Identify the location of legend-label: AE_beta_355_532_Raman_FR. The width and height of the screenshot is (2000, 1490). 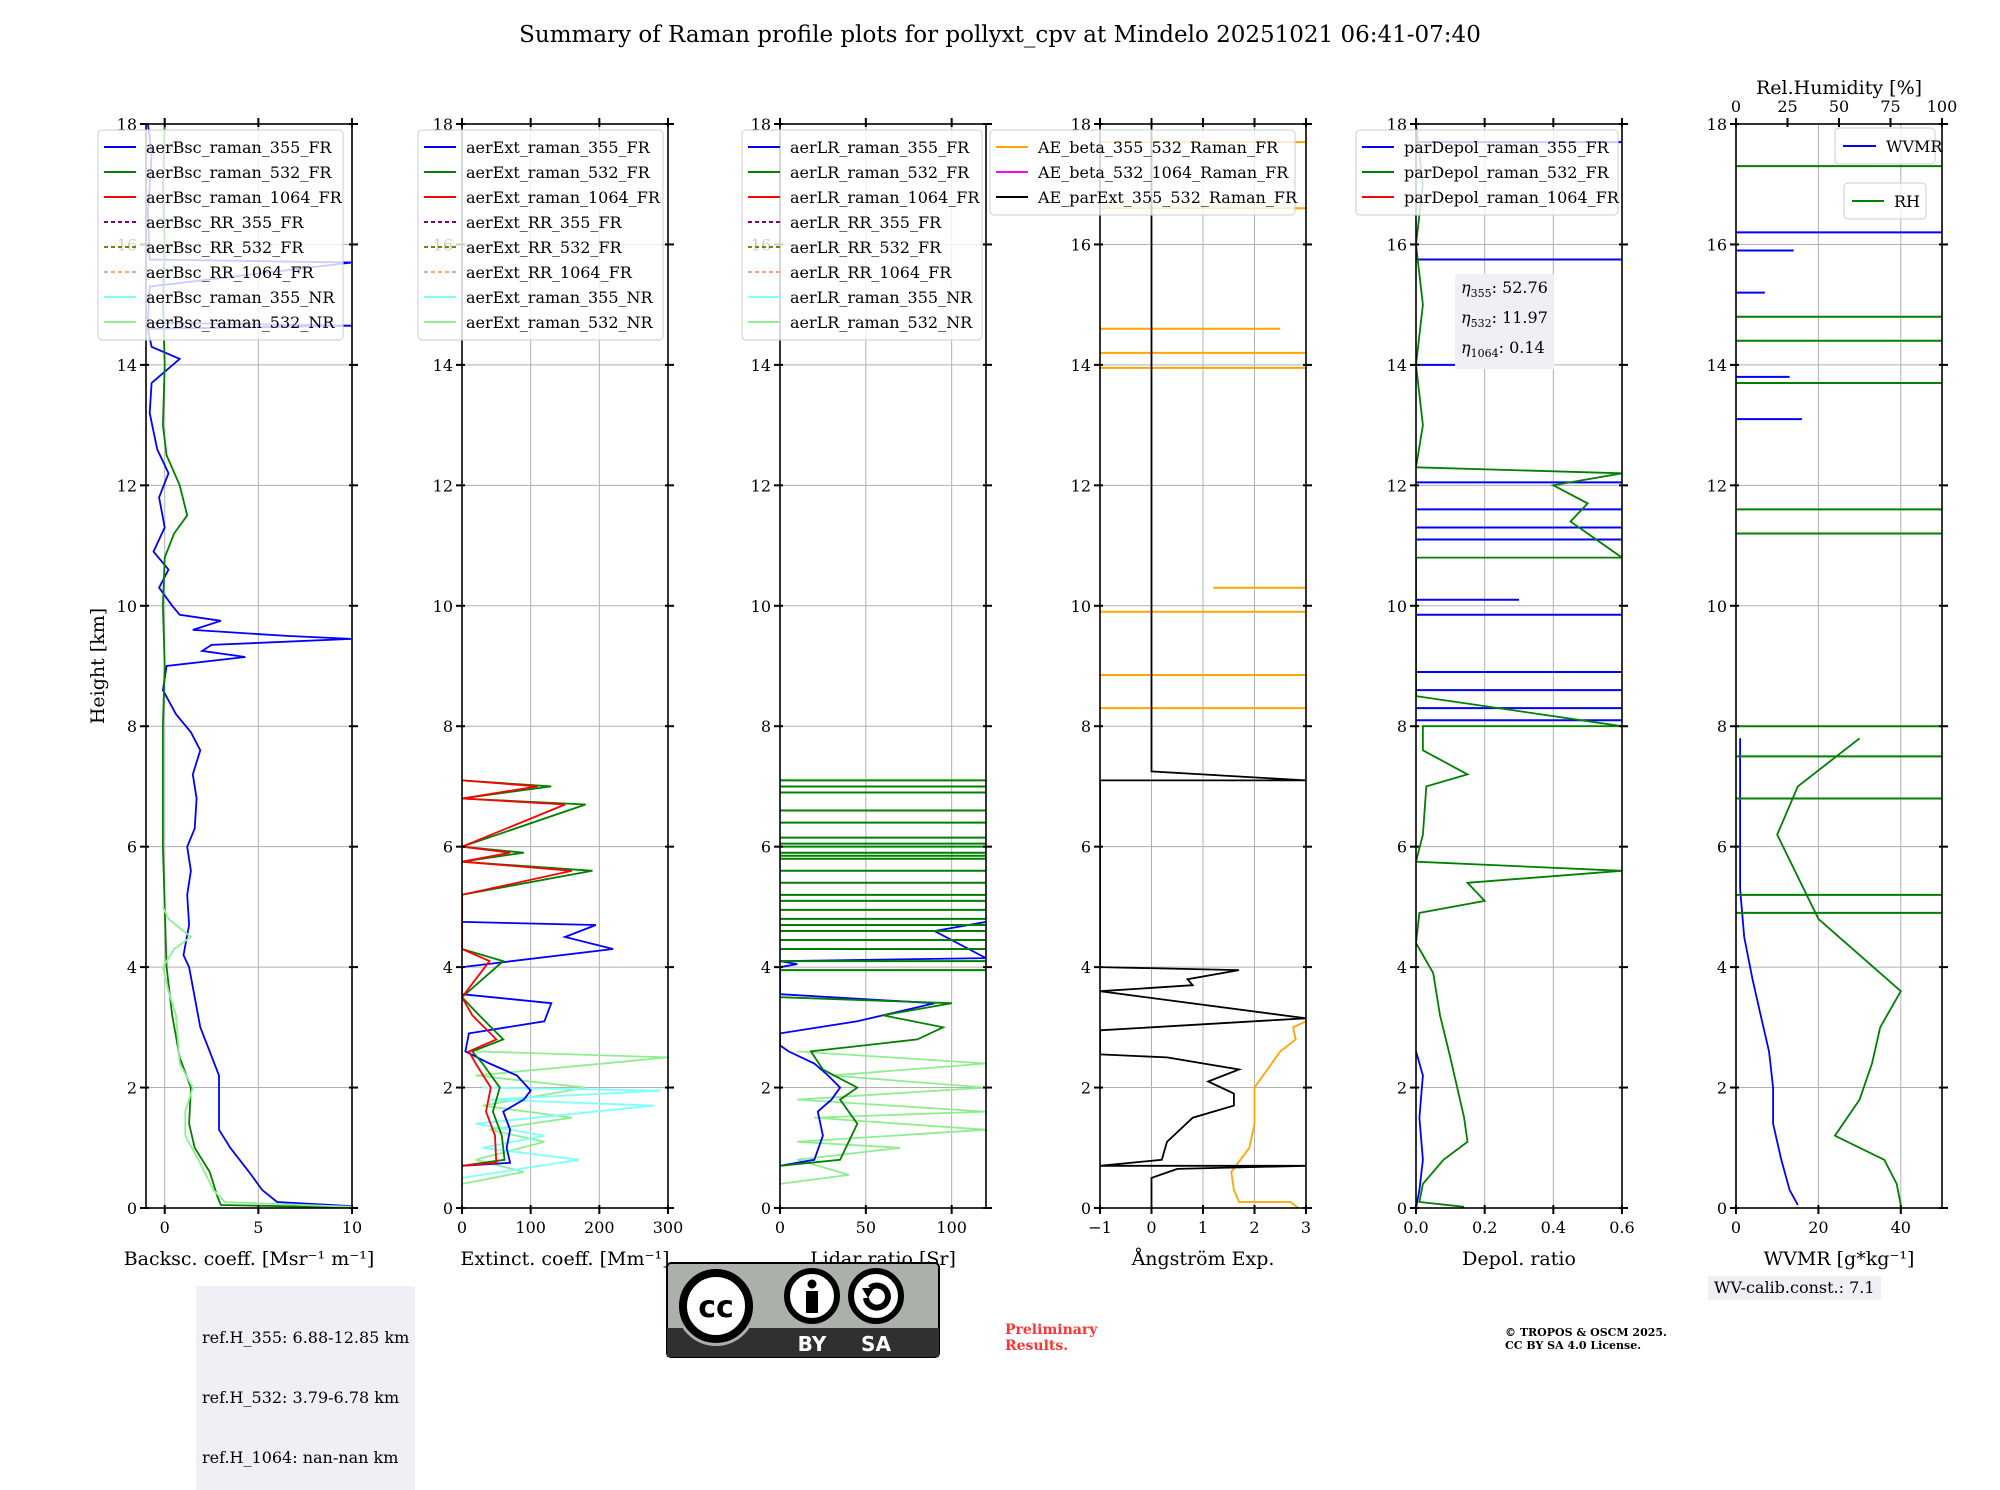
(1158, 147).